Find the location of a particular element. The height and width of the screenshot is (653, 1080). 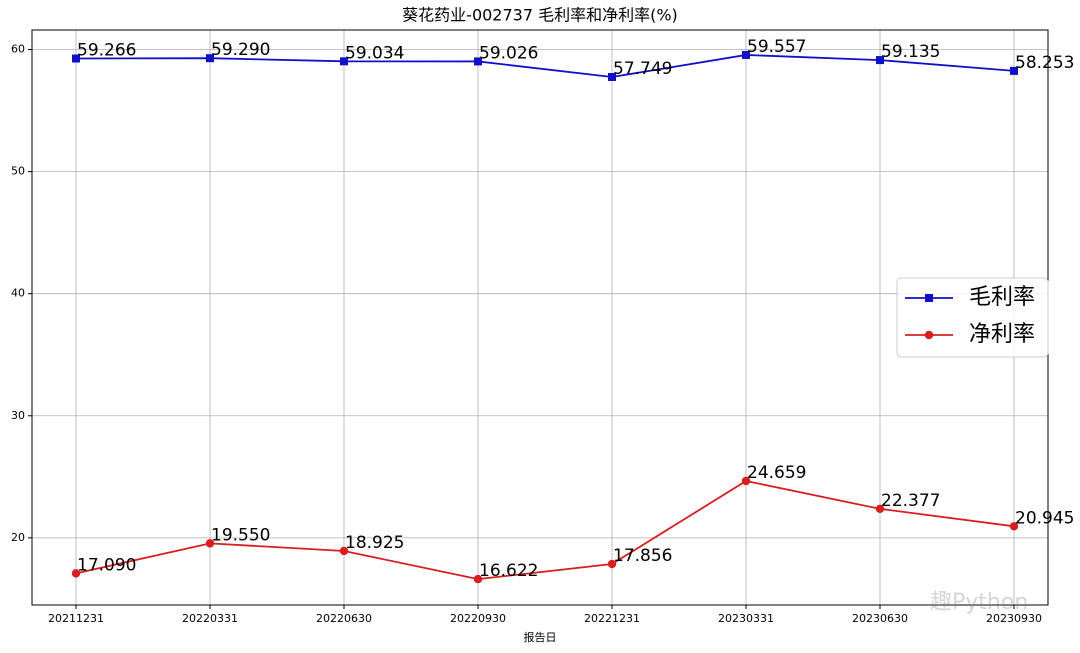

x-tick-label: 20211231 is located at coordinates (76, 618).